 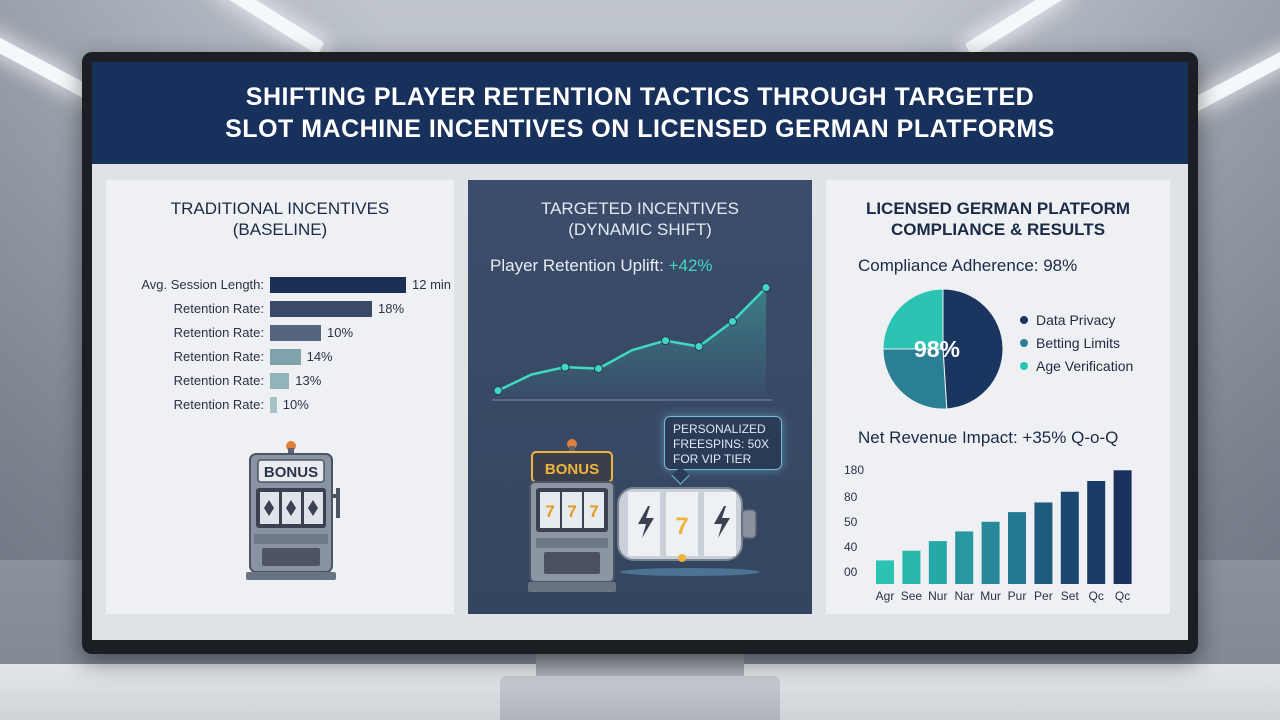 I want to click on hbar-value-label: 18%, so click(x=391, y=308).